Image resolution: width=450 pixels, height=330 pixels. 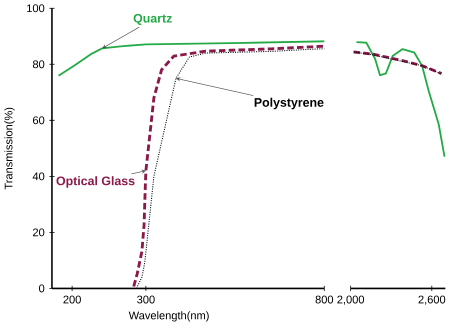 What do you see at coordinates (168, 316) in the screenshot?
I see `x-axis-title: Wavelength(nm)` at bounding box center [168, 316].